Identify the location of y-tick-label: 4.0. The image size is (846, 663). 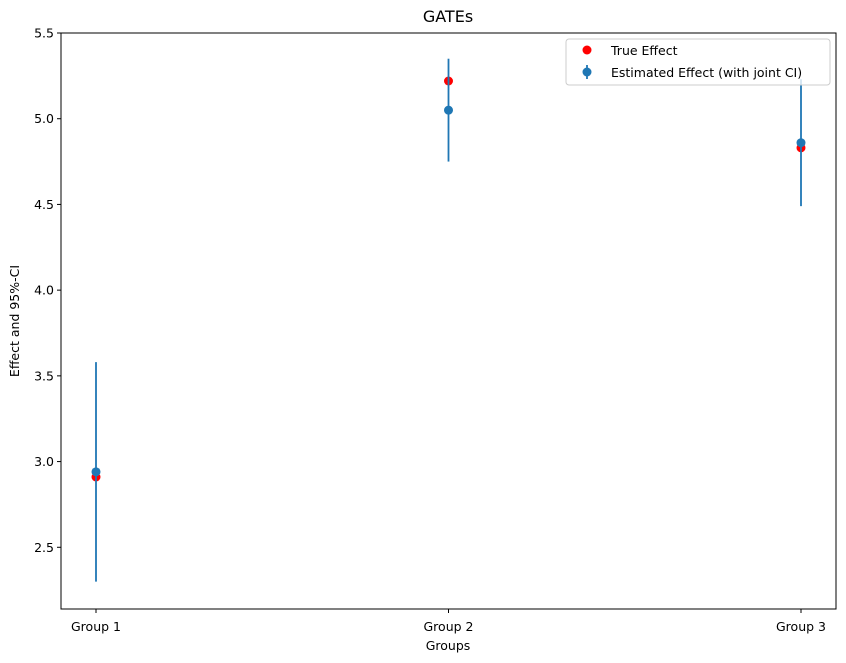
(44, 290).